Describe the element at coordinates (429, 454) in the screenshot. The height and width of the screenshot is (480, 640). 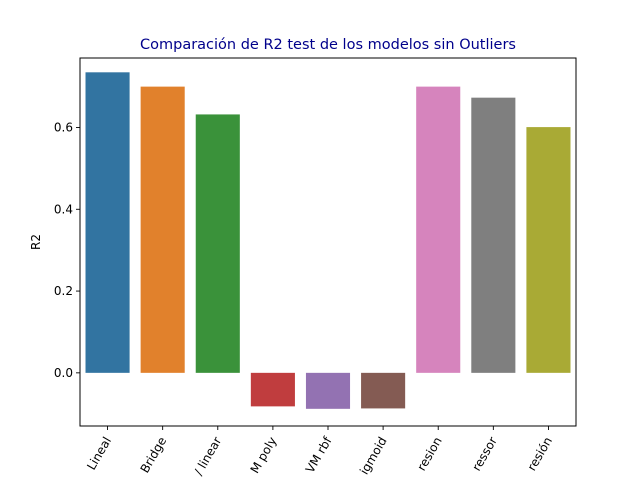
I see `x-tick-label-6: resion` at that location.